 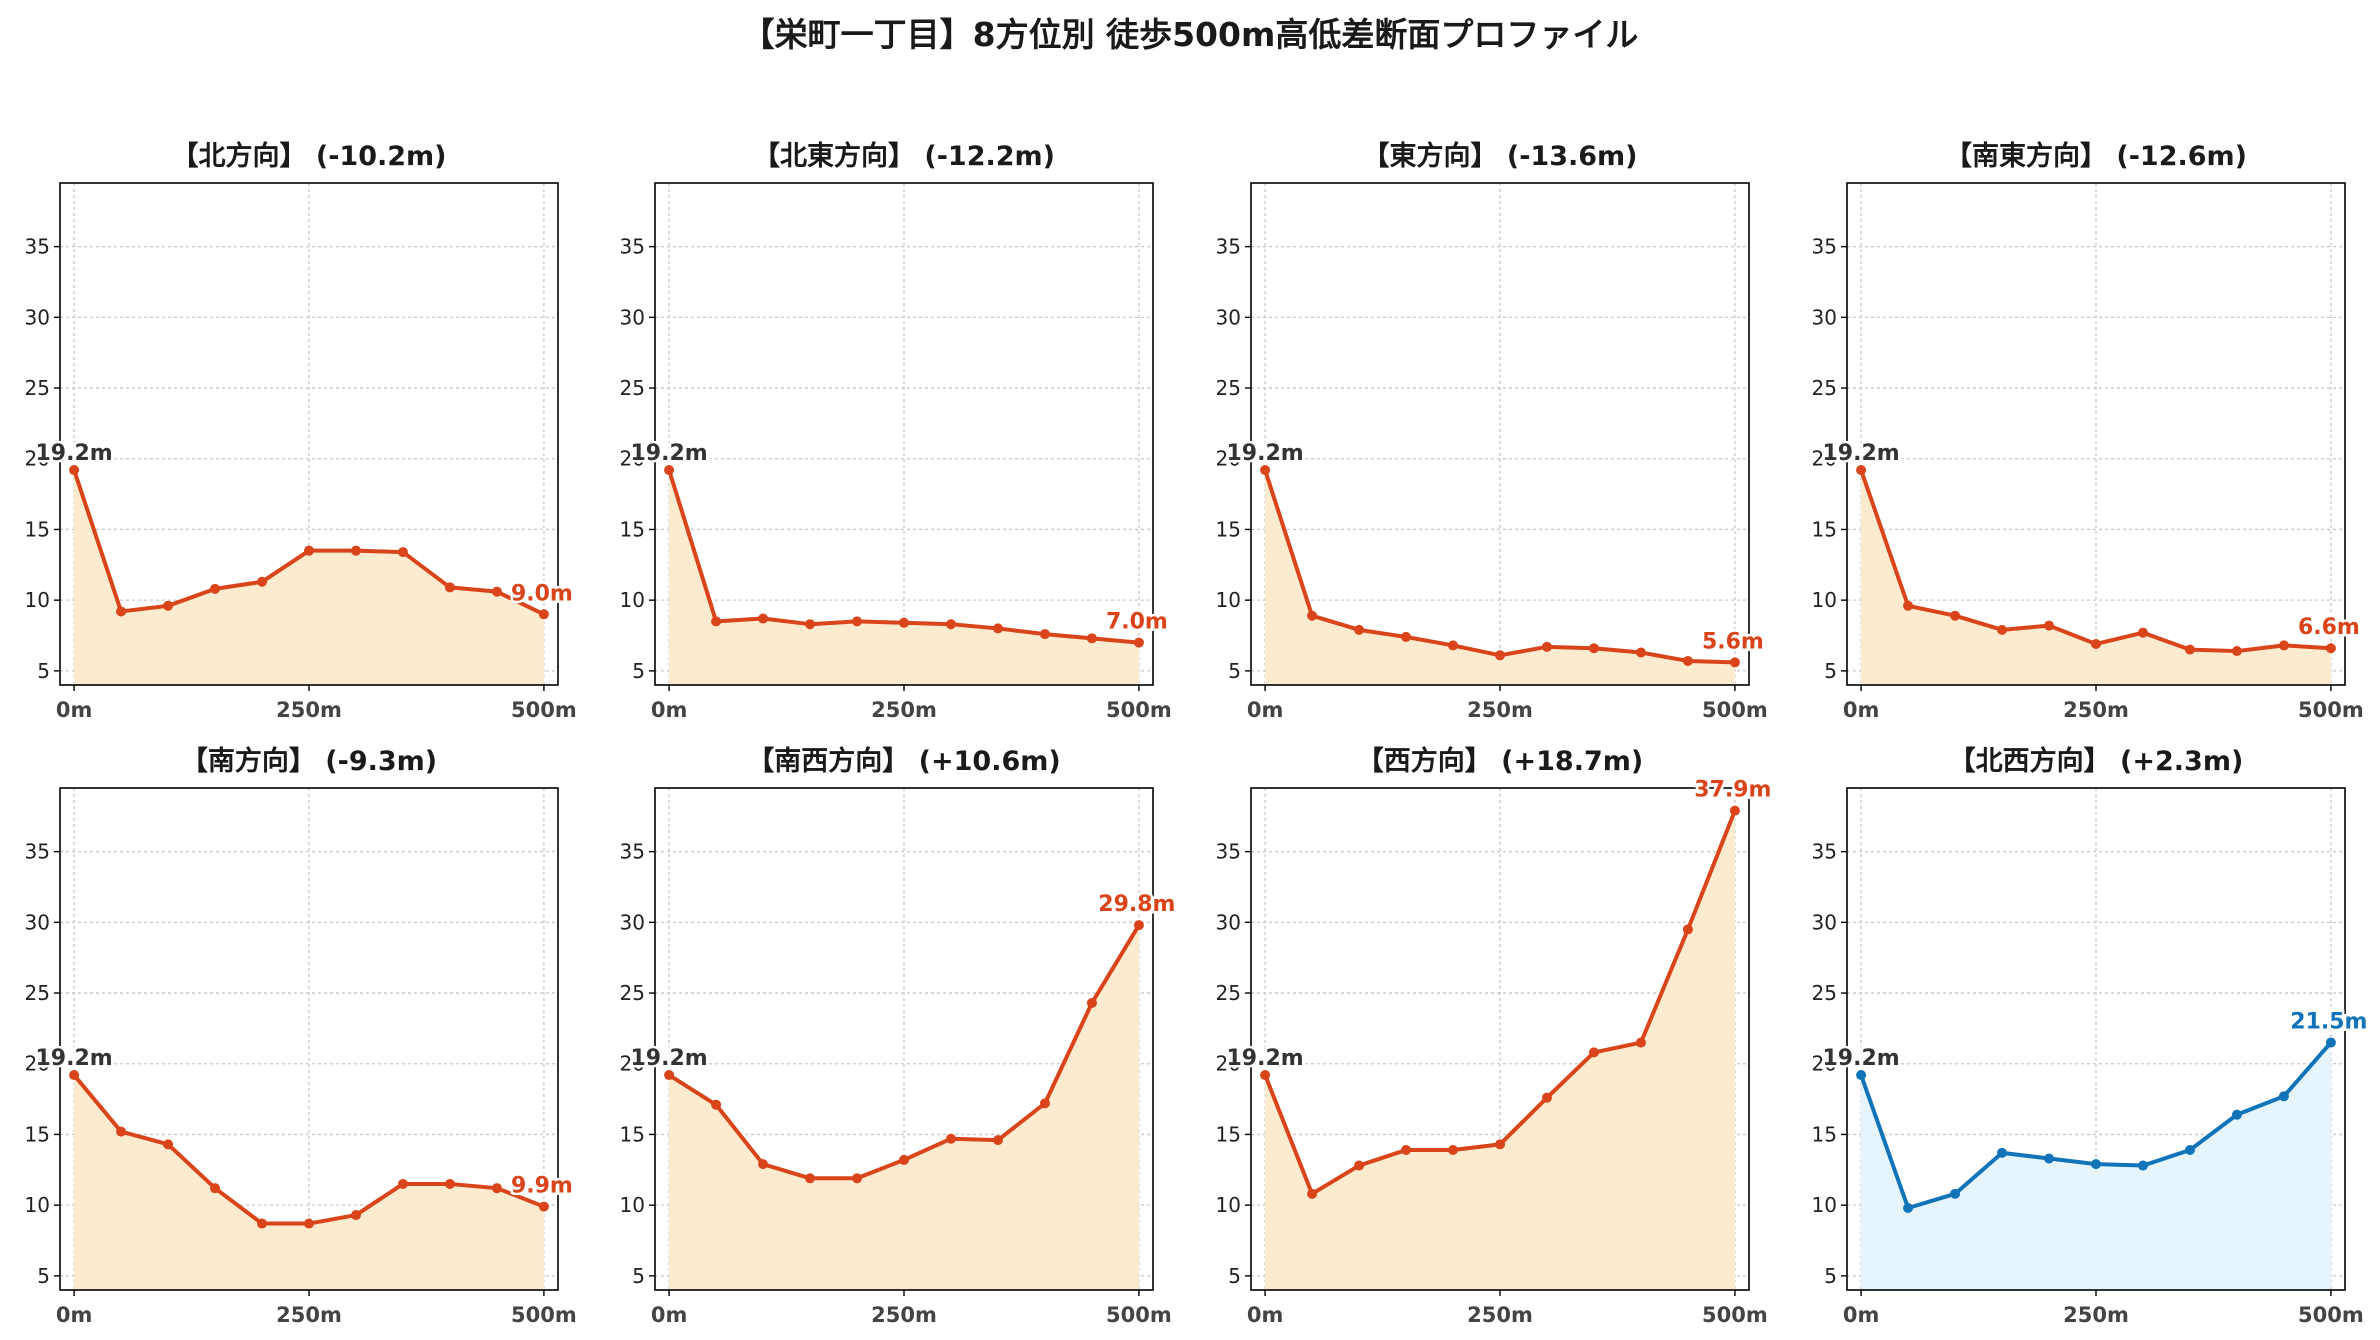 What do you see at coordinates (2096, 156) in the screenshot?
I see `panel-title: 【南東方向】 (-12.6m)` at bounding box center [2096, 156].